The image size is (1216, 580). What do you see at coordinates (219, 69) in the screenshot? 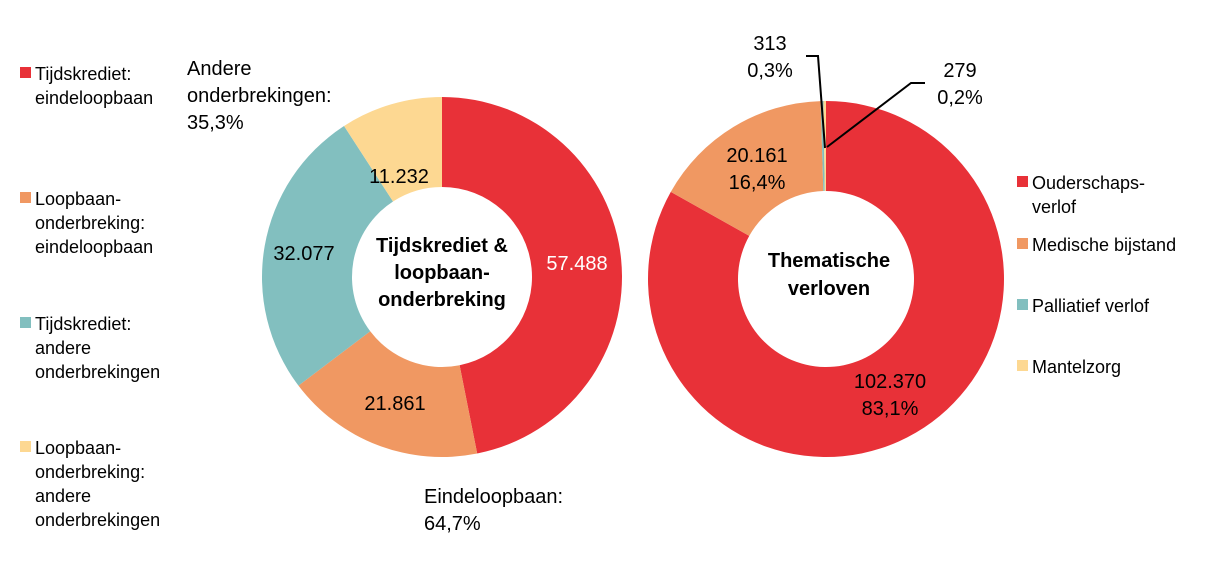
I see `annotation-andere: Andere` at bounding box center [219, 69].